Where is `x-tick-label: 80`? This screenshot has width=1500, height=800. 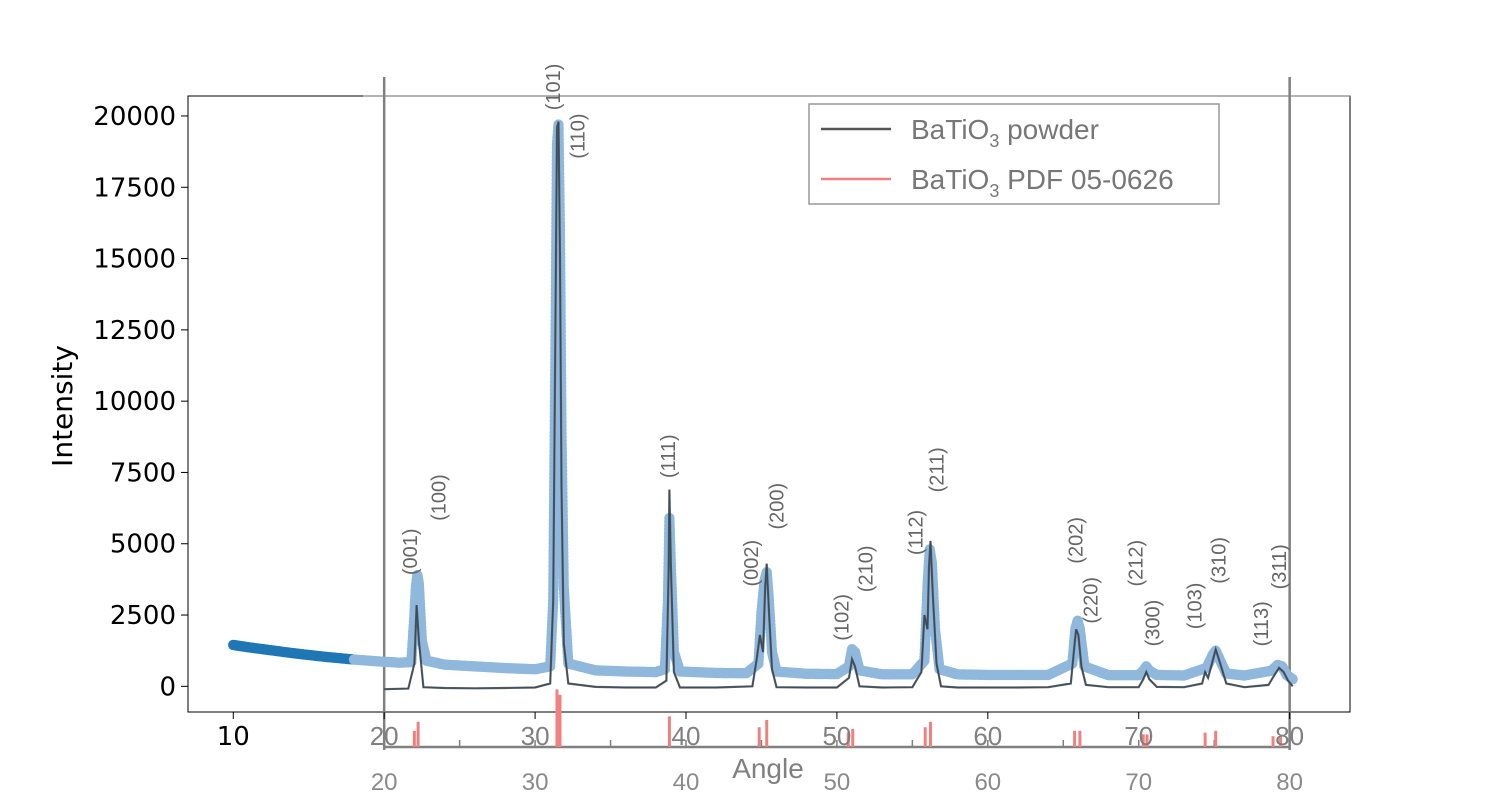
x-tick-label: 80 is located at coordinates (1289, 736).